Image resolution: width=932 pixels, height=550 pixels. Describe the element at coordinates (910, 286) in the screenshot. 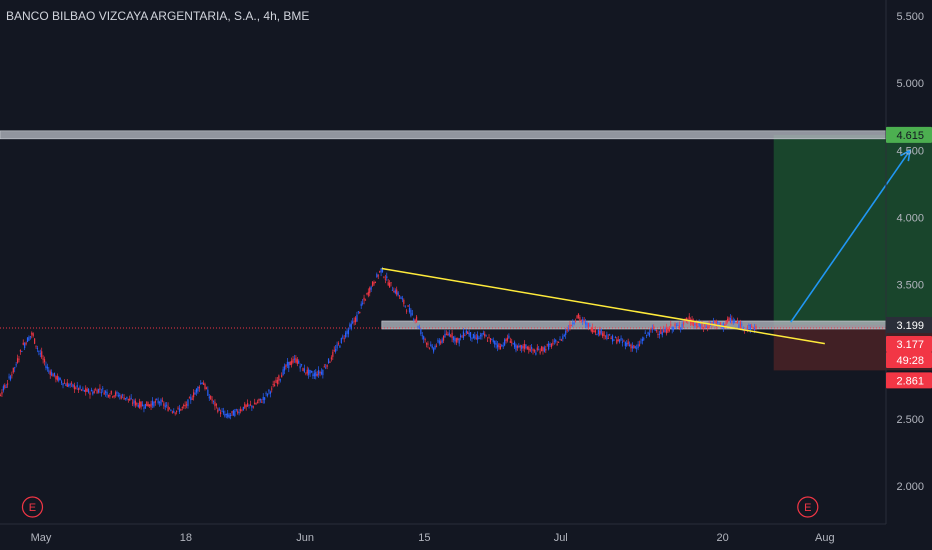

I see `price-tick-label: 3.500` at that location.